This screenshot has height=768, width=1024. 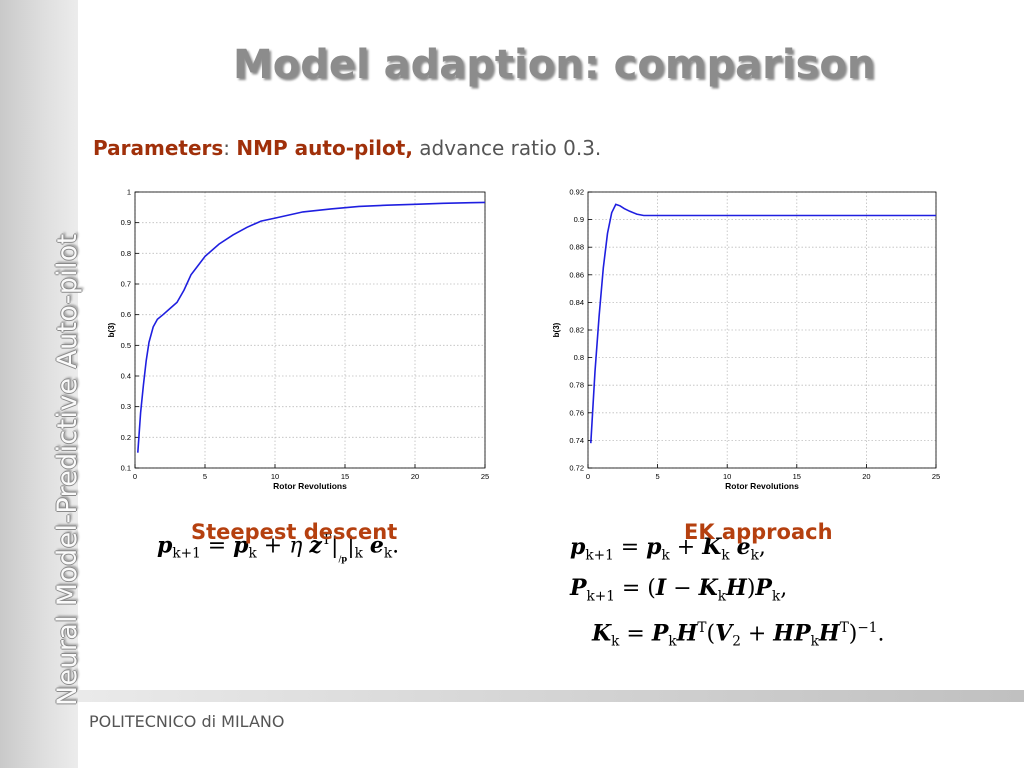 What do you see at coordinates (126, 345) in the screenshot?
I see `y-tick-label: 0.5` at bounding box center [126, 345].